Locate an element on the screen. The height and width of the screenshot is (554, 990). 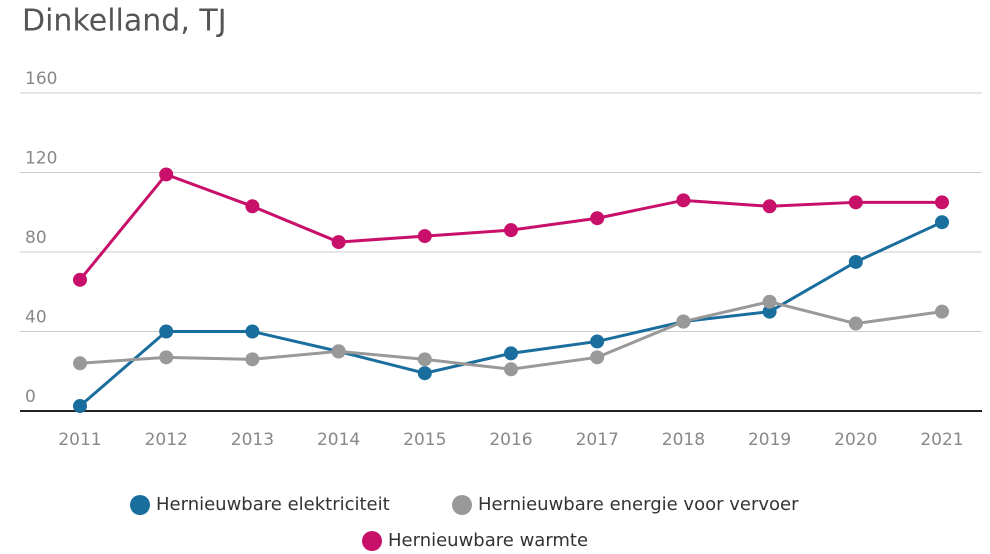
y-tick-label: 120 is located at coordinates (41, 159).